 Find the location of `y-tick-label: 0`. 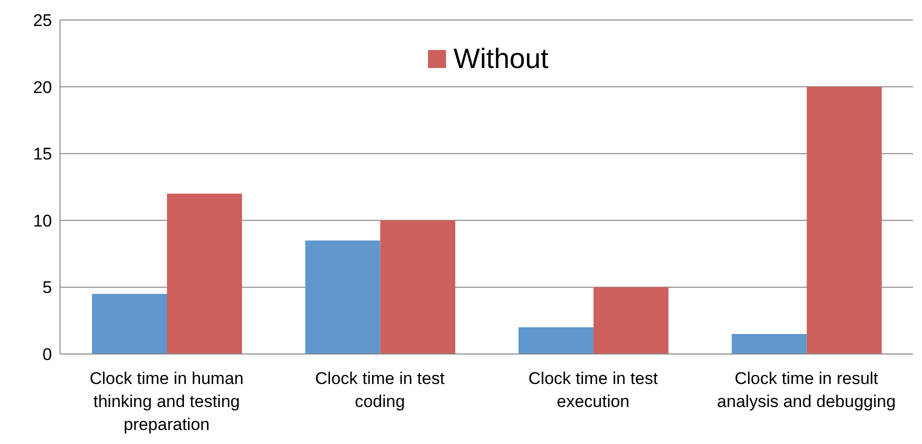

y-tick-label: 0 is located at coordinates (47, 354).